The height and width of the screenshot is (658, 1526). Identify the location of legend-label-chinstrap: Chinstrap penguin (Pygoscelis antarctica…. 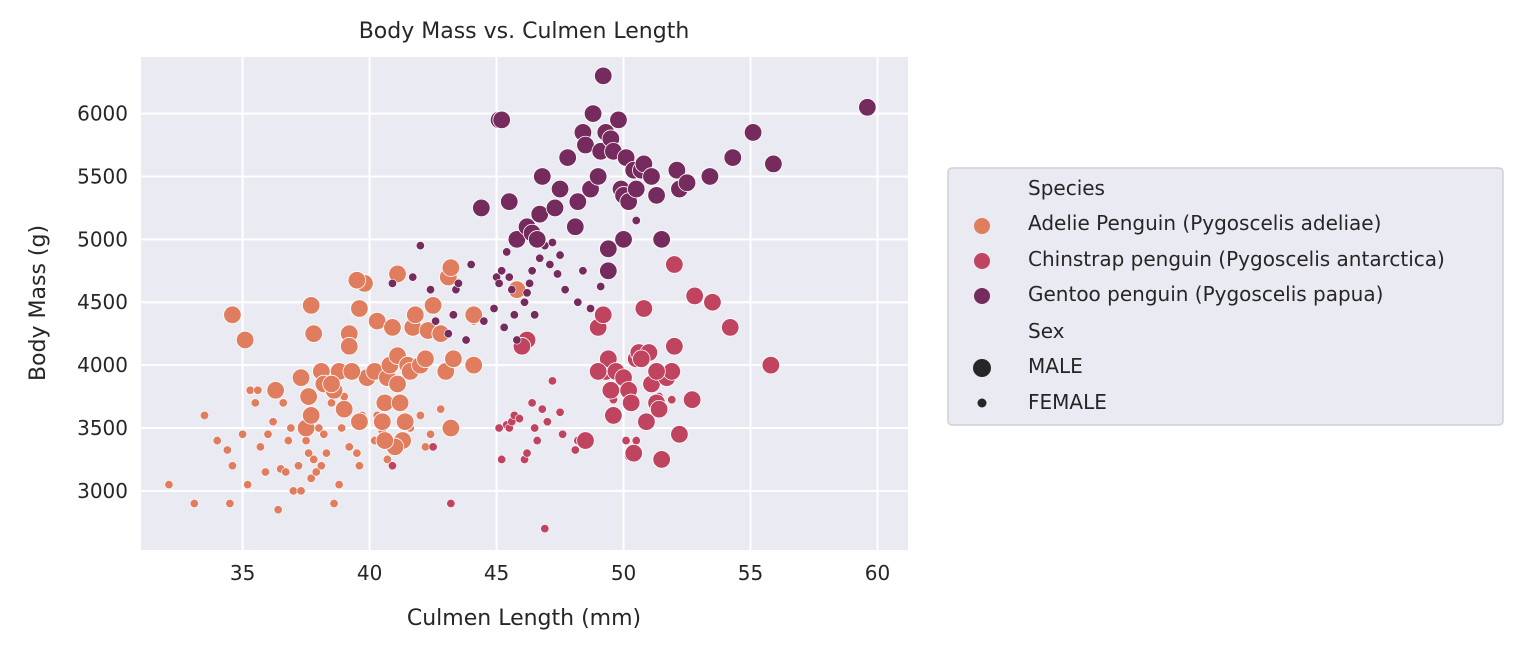
(1236, 259).